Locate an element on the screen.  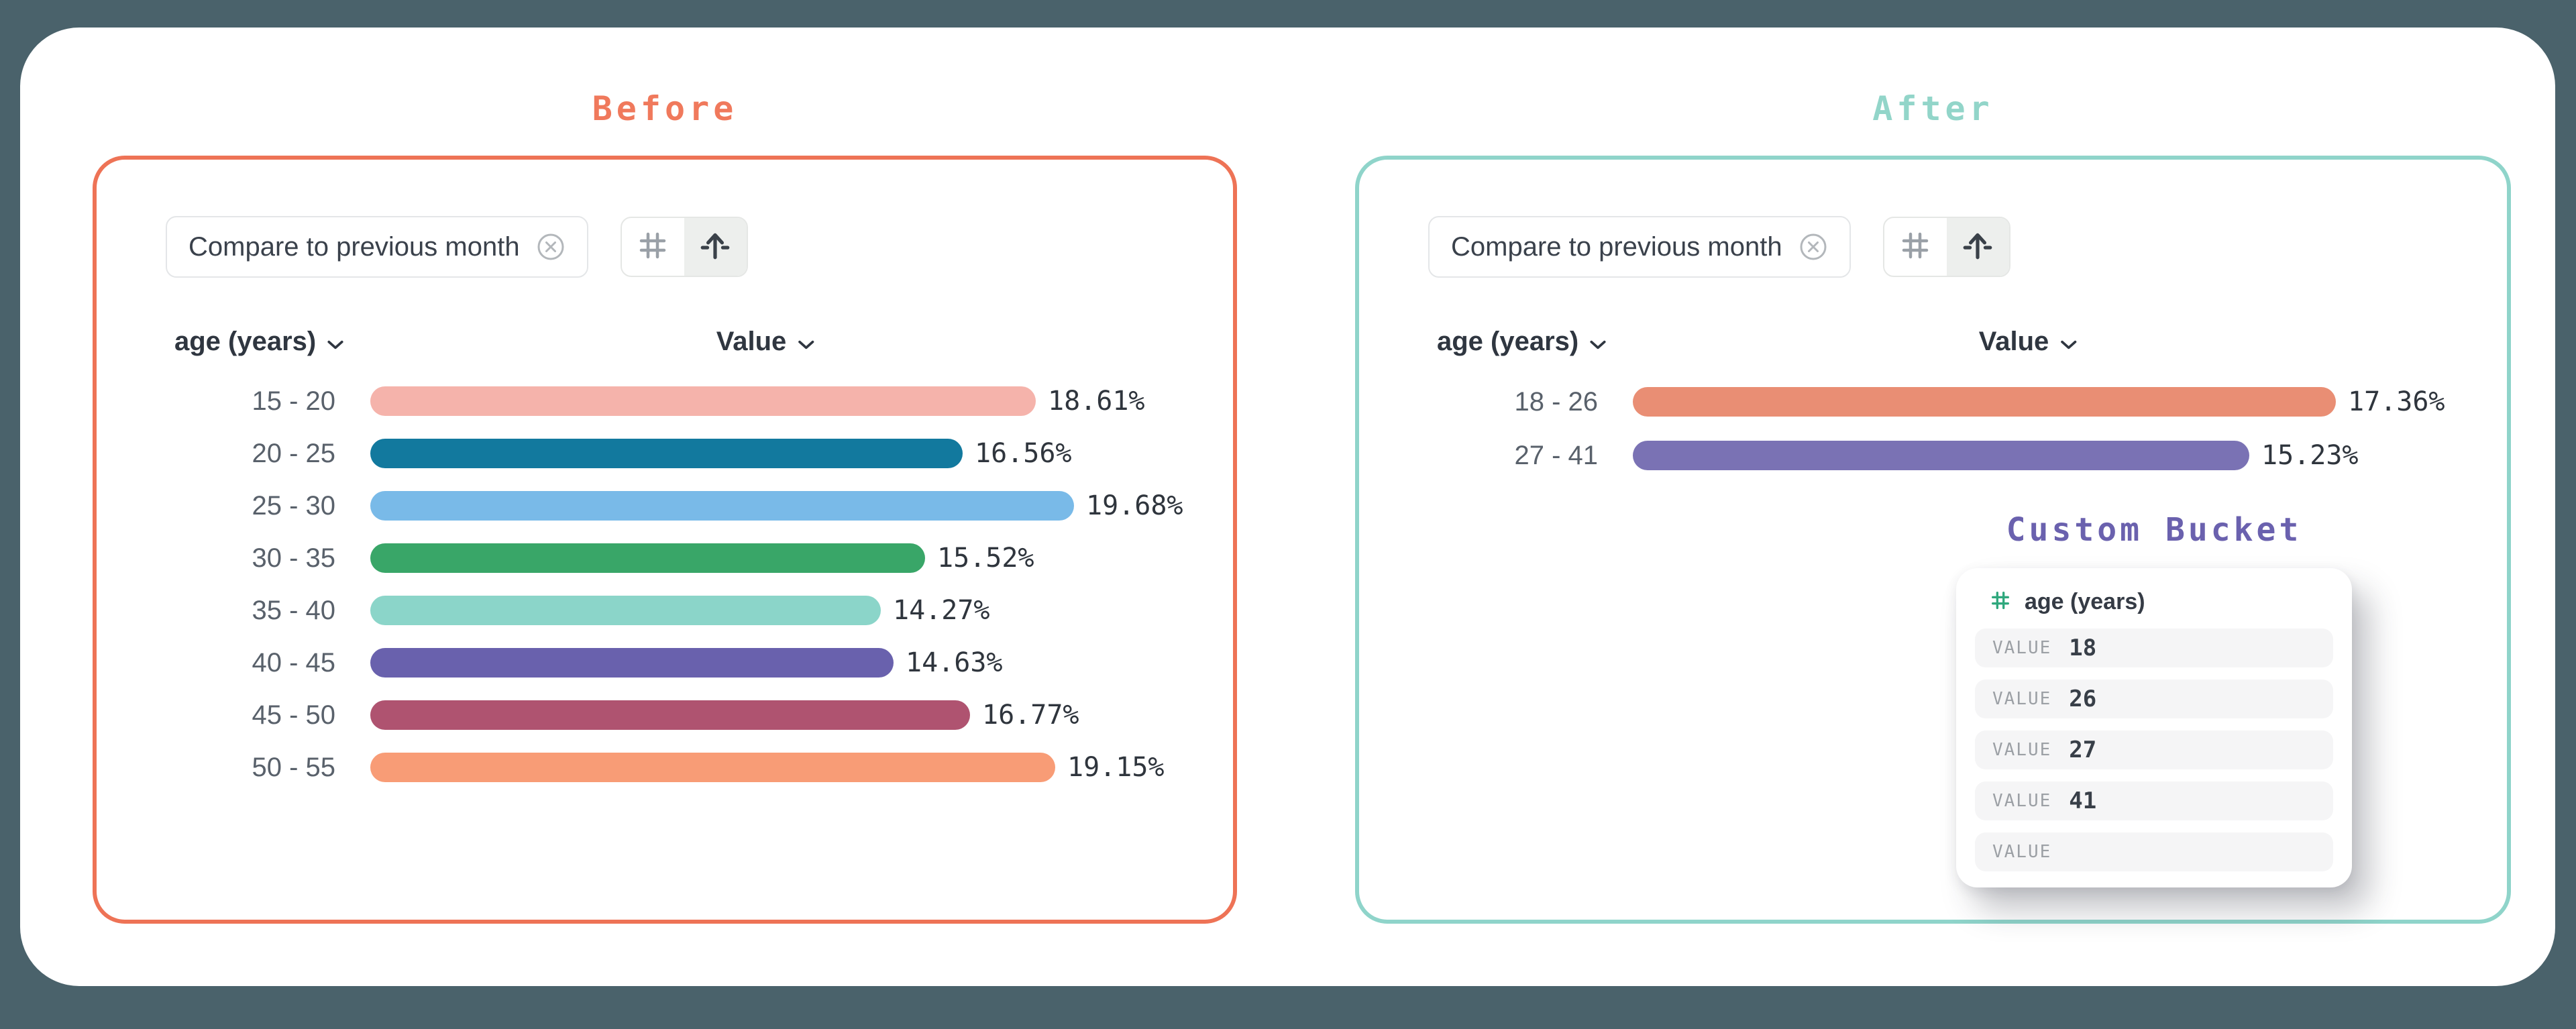
bucket-value-input: VALUE is located at coordinates (2154, 851).